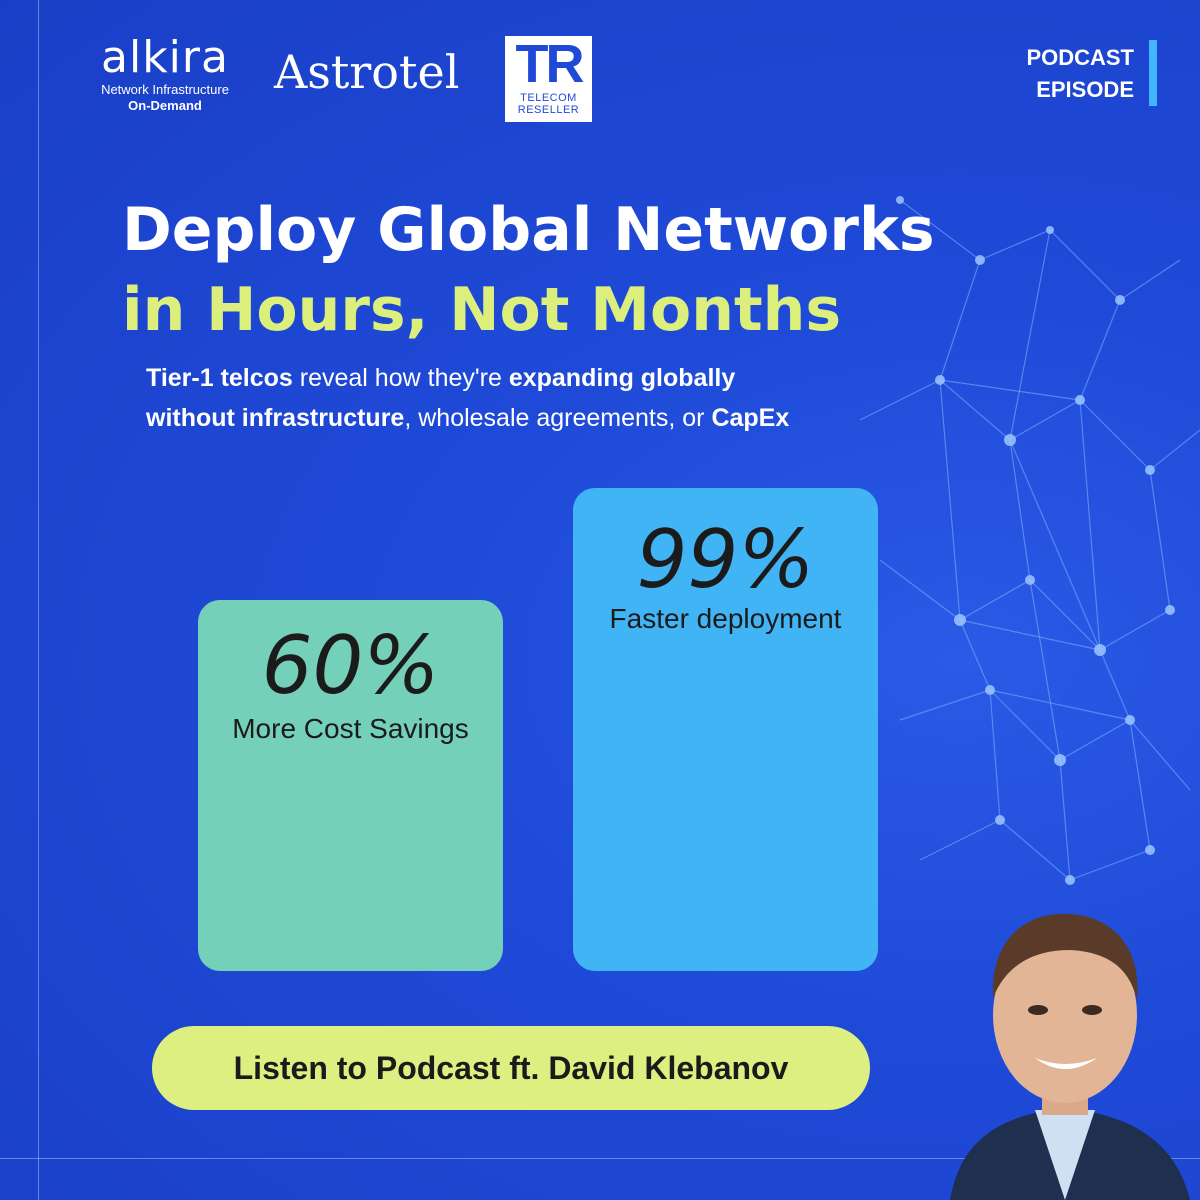 Image resolution: width=1200 pixels, height=1200 pixels. Describe the element at coordinates (558, 418) in the screenshot. I see `subhead-text-wholesale: , wholesale agreements, or` at that location.